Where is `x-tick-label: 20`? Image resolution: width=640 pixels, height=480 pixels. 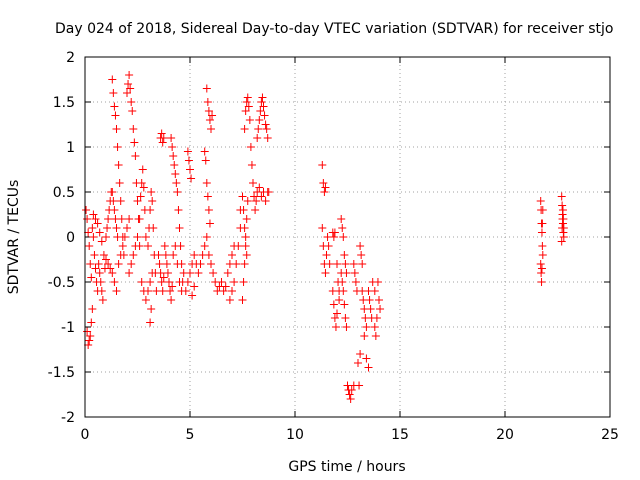 x-tick-label: 20 is located at coordinates (505, 435).